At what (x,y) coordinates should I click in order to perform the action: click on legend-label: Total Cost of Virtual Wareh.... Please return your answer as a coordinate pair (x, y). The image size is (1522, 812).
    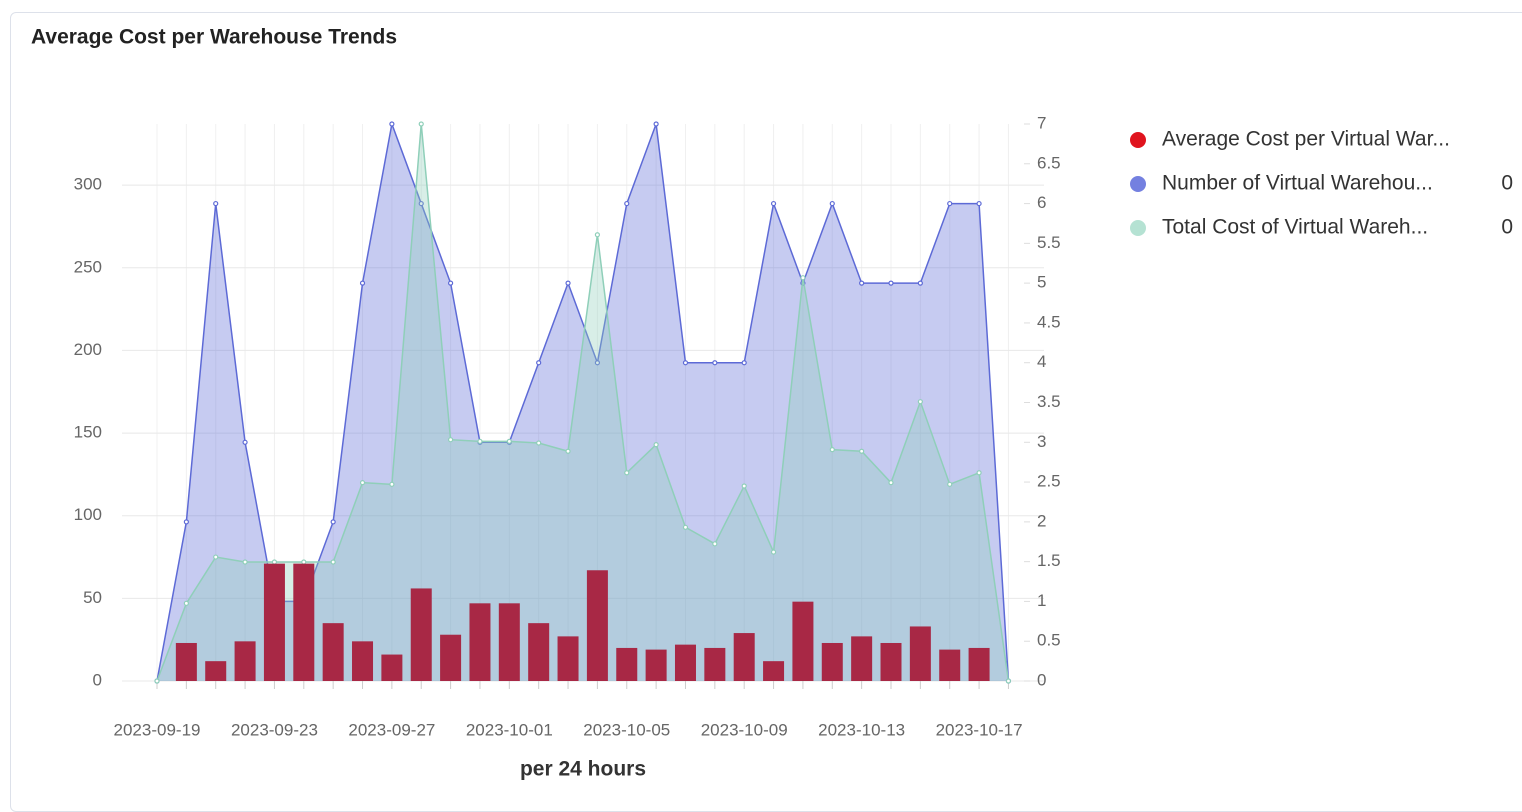
    Looking at the image, I should click on (1295, 227).